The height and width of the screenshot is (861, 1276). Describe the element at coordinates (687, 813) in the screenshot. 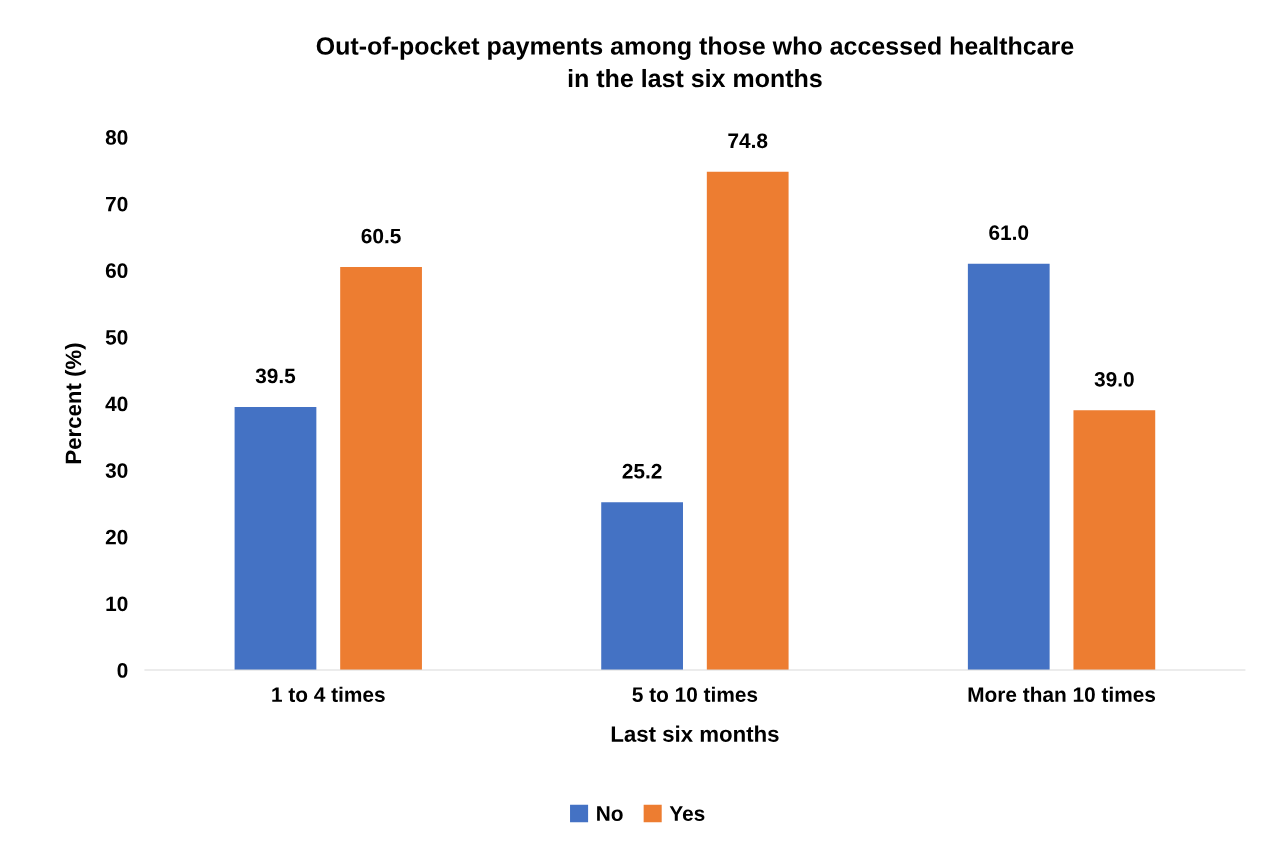

I see `legend-label: Yes` at that location.